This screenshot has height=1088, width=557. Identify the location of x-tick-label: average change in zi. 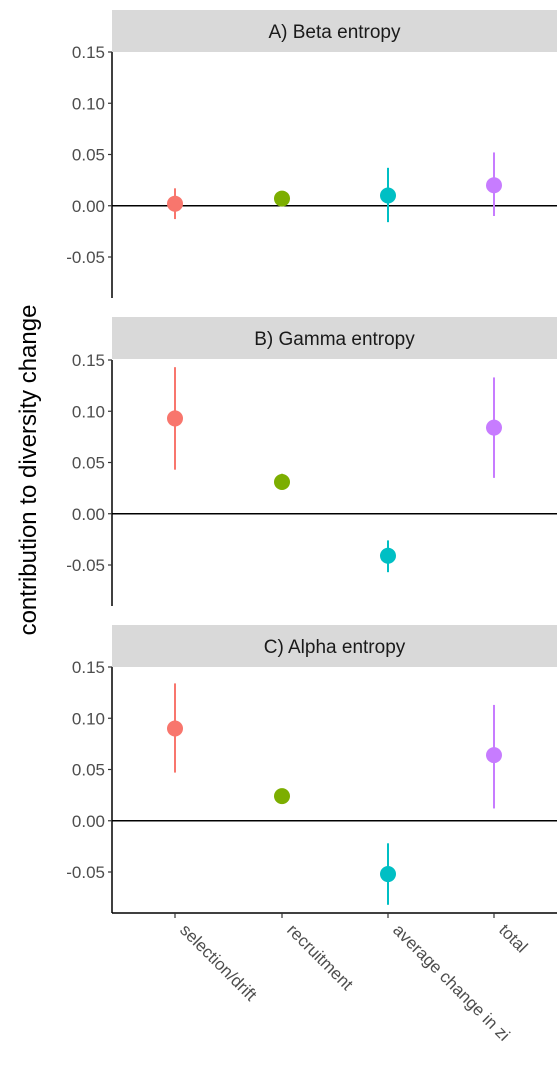
(451, 982).